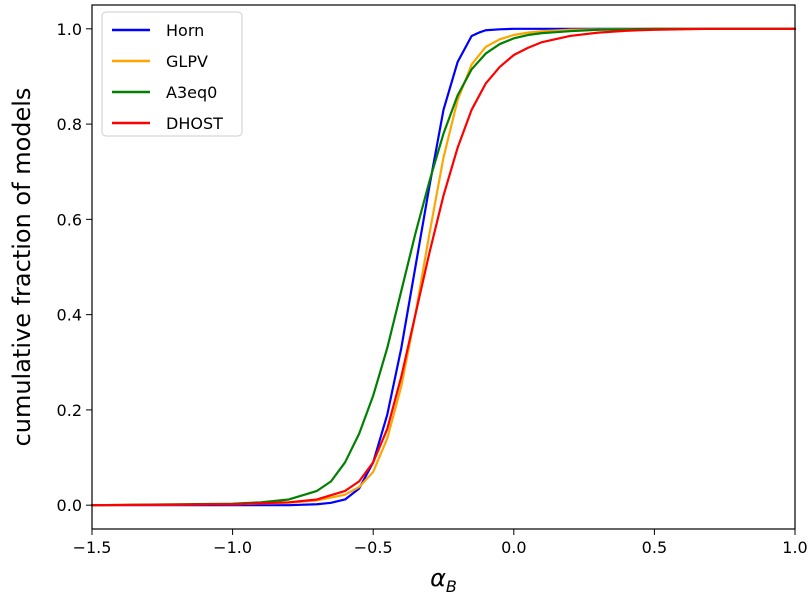 The width and height of the screenshot is (812, 597). I want to click on legend-label-a3eq0: A3eq0, so click(191, 92).